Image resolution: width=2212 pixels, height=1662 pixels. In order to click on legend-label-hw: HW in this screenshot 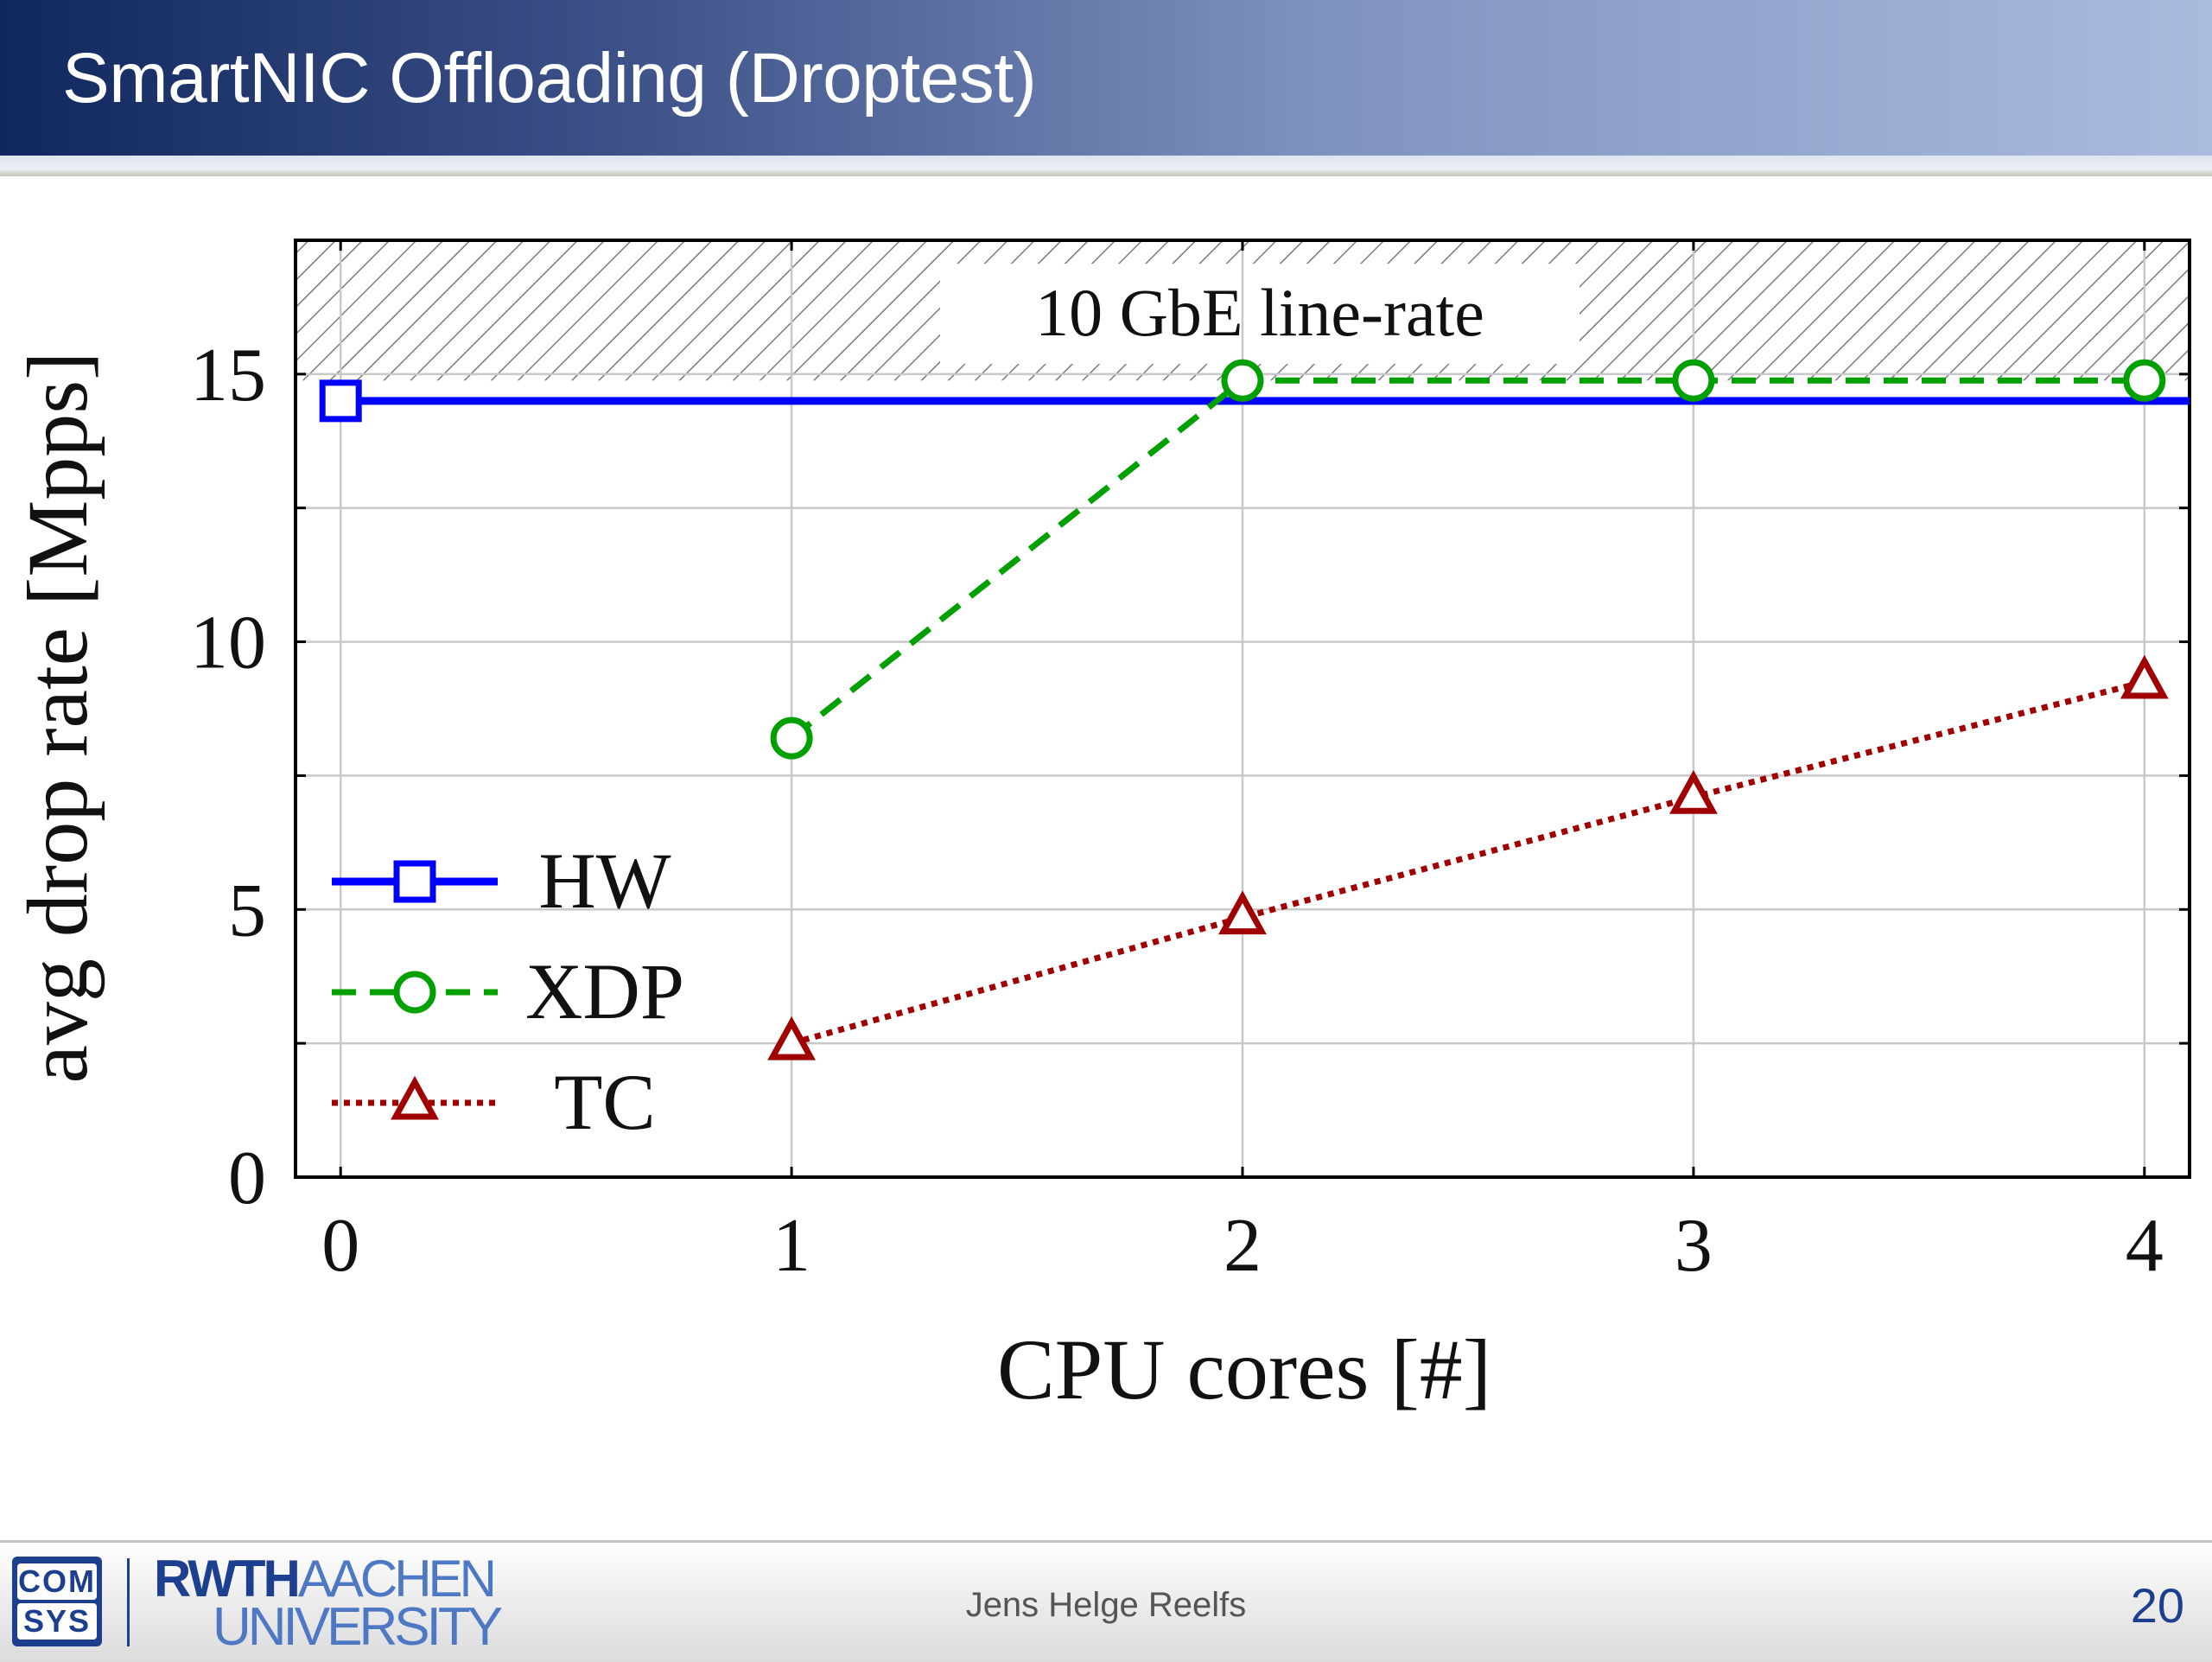, I will do `click(604, 881)`.